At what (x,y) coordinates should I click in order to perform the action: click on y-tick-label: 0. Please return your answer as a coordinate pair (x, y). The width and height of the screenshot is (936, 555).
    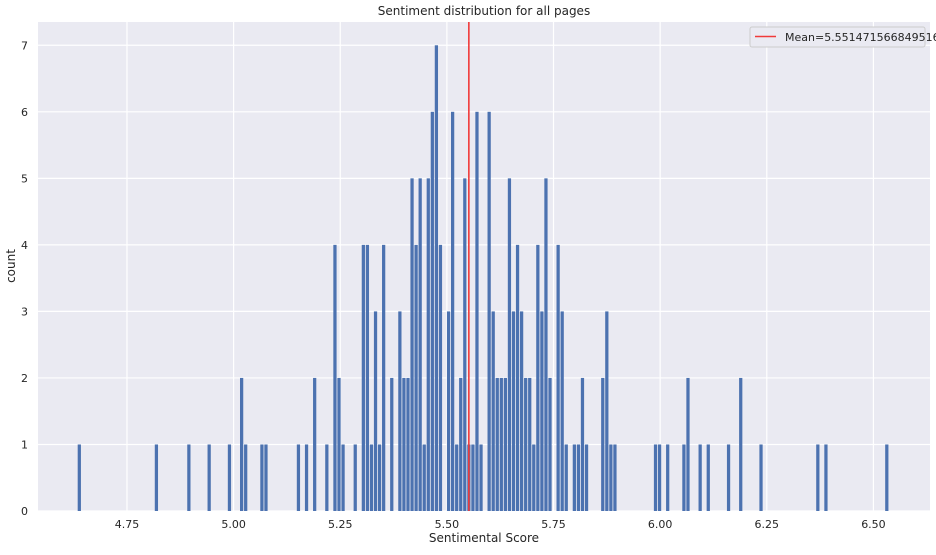
    Looking at the image, I should click on (24, 511).